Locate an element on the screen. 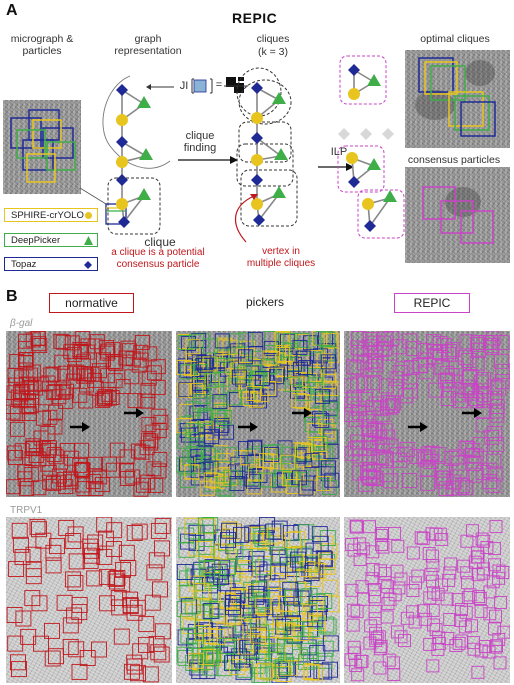 The height and width of the screenshot is (685, 514). diamond-icon is located at coordinates (88, 265).